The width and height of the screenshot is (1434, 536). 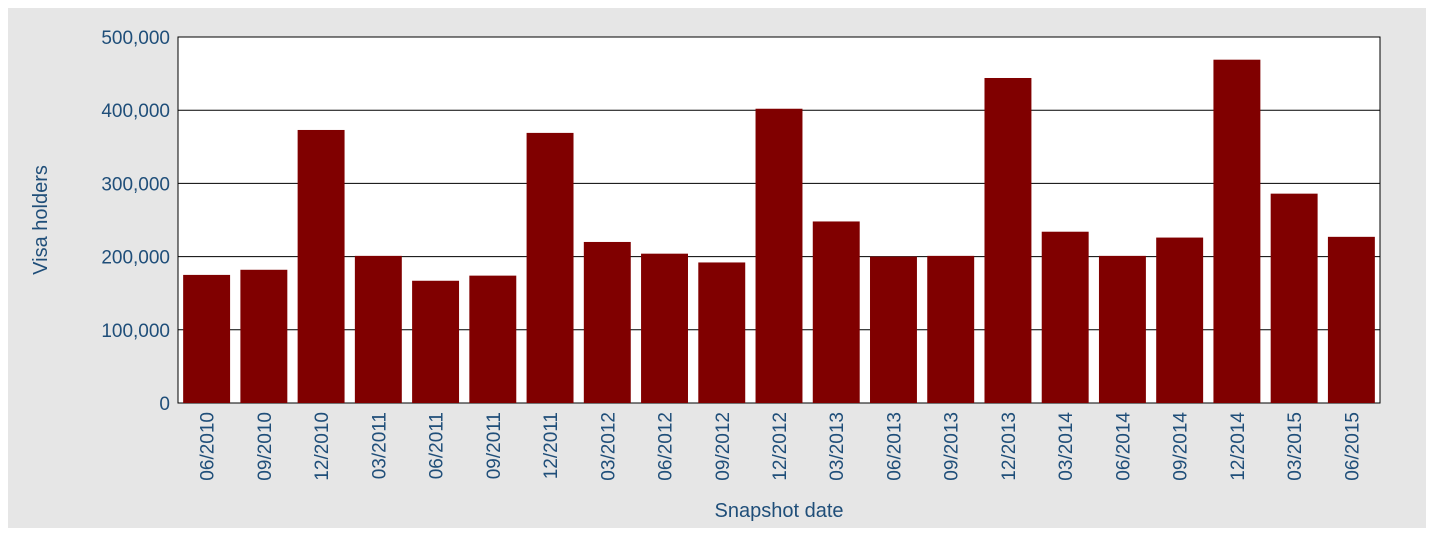 I want to click on x-tick-label: 06/2013, so click(x=894, y=446).